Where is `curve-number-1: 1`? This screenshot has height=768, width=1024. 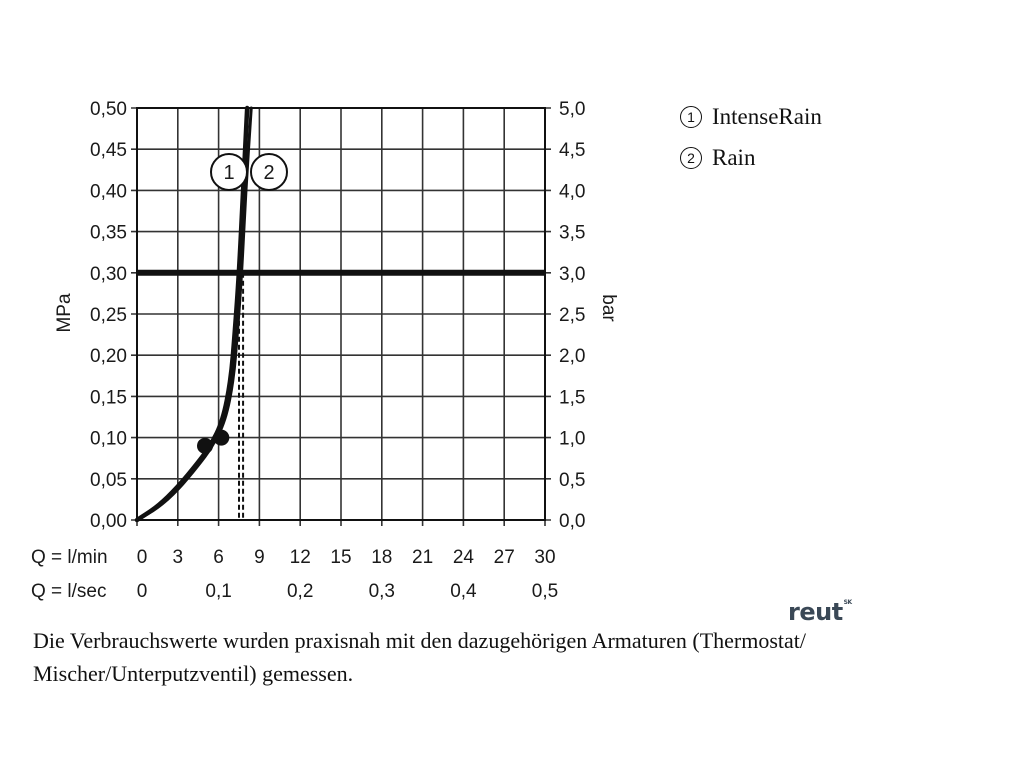 curve-number-1: 1 is located at coordinates (228, 173).